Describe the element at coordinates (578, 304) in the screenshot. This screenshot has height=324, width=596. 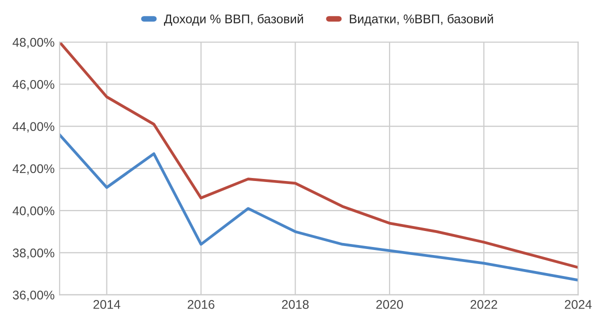
I see `x-tick-label: 2024` at that location.